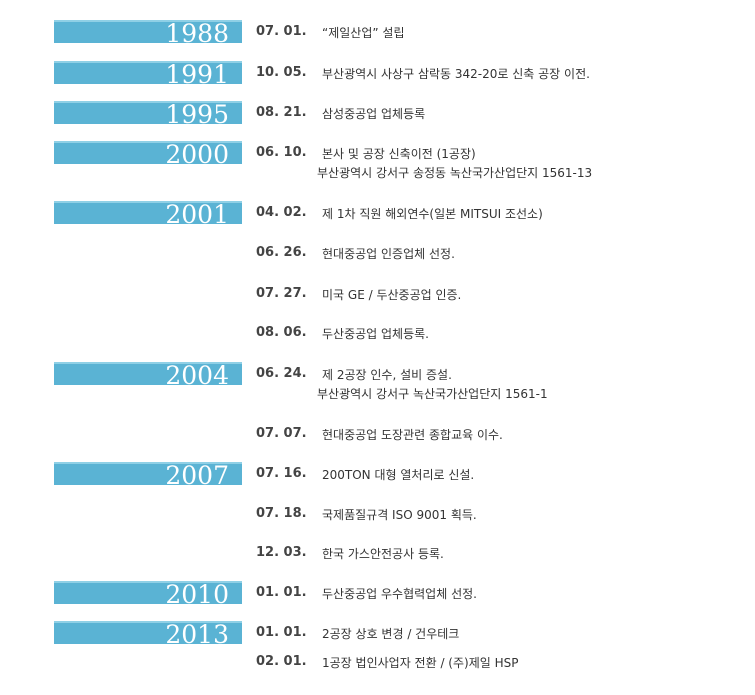 The width and height of the screenshot is (755, 695). What do you see at coordinates (197, 634) in the screenshot?
I see `year-label: 2013` at bounding box center [197, 634].